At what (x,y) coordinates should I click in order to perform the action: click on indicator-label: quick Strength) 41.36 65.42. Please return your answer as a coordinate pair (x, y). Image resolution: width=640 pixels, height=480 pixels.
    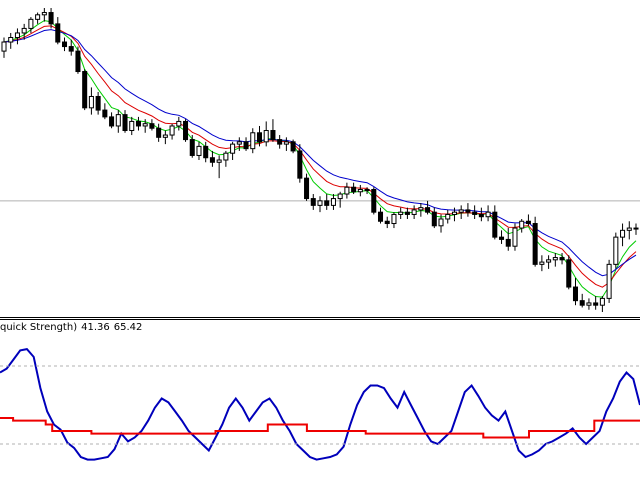
    Looking at the image, I should click on (73, 327).